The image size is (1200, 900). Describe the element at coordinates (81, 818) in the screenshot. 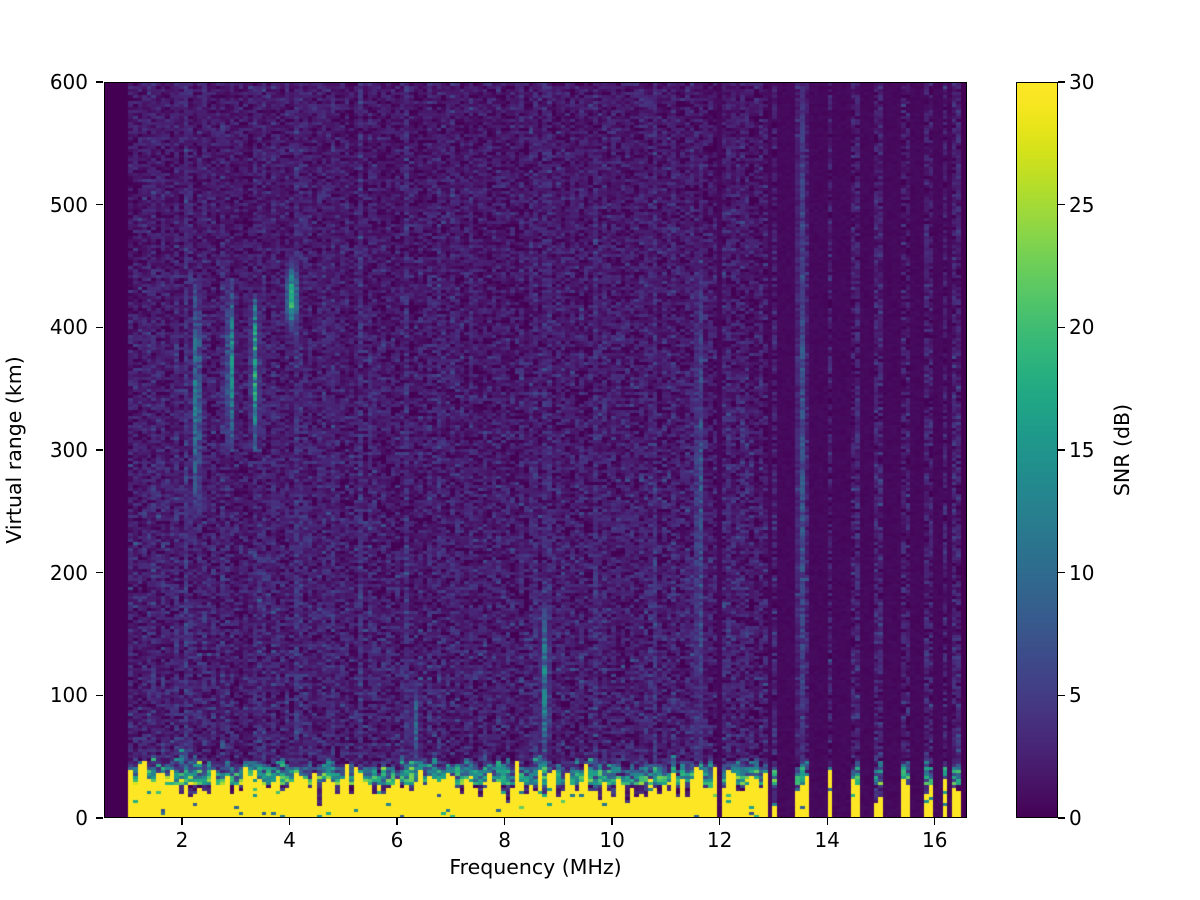

I see `y-tick-label: 0` at that location.